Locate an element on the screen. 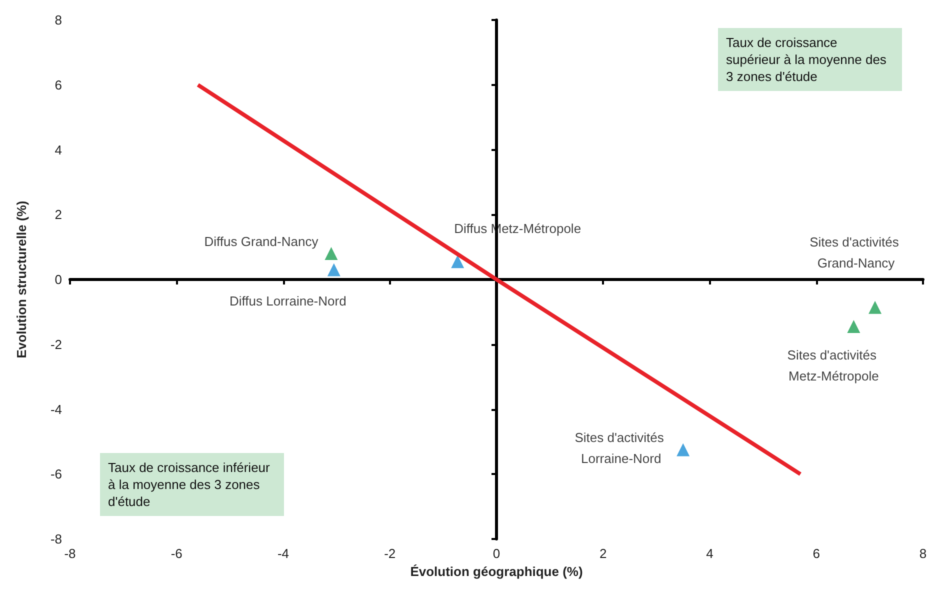 This screenshot has height=596, width=939. y-tick-label: -4 is located at coordinates (56, 409).